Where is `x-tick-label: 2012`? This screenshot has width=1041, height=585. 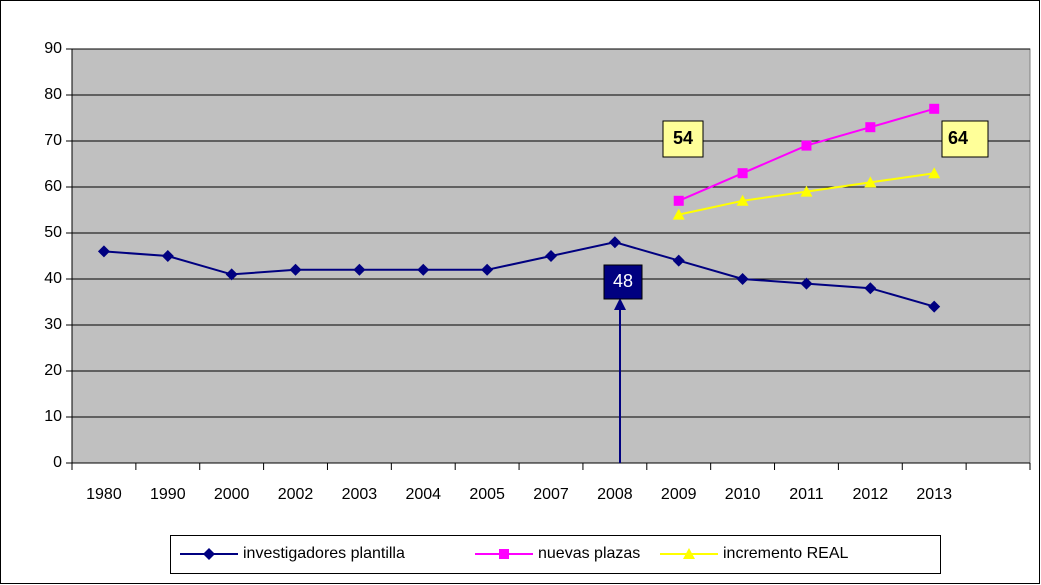
x-tick-label: 2012 is located at coordinates (871, 494).